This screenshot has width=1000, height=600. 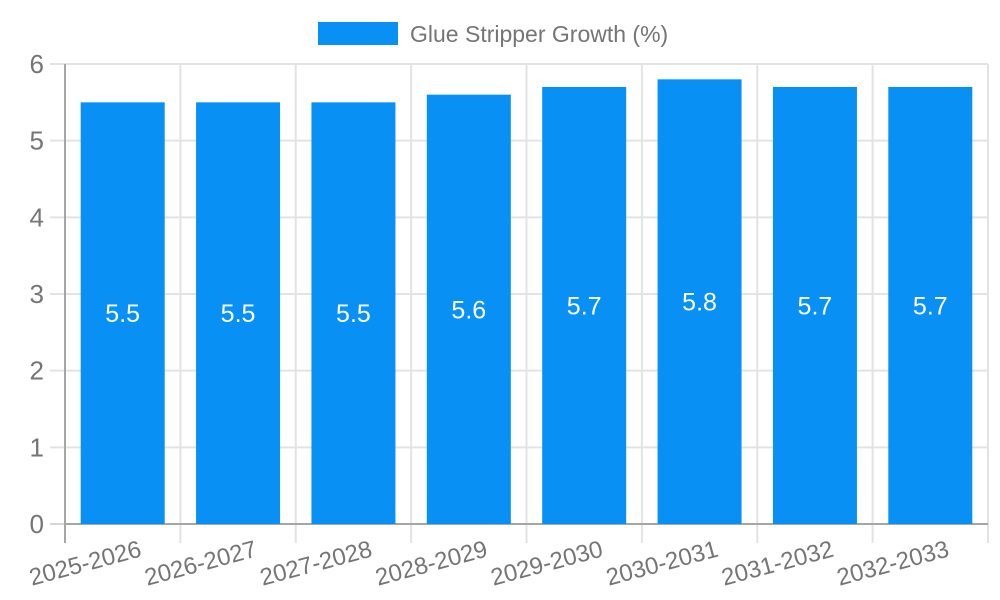 I want to click on y-tick-label: 6, so click(x=37, y=64).